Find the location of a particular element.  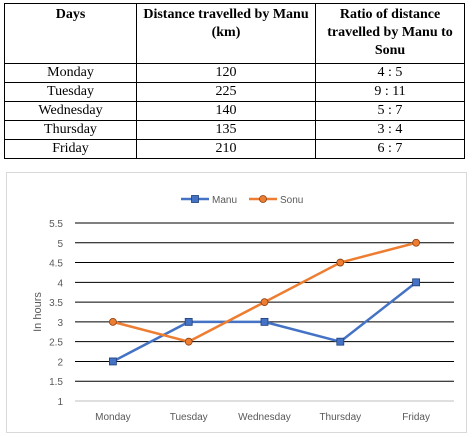

cell-day: Friday is located at coordinates (70, 149).